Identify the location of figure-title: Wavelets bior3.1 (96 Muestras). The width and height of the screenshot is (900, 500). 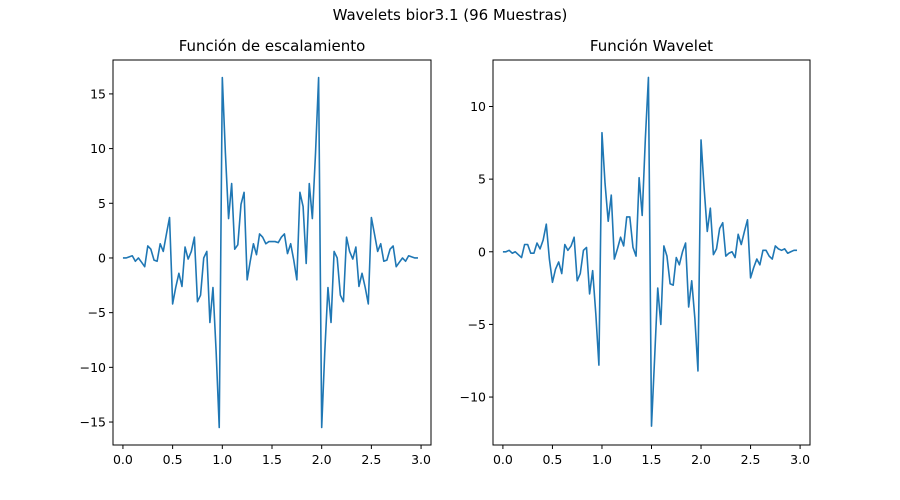
(450, 15).